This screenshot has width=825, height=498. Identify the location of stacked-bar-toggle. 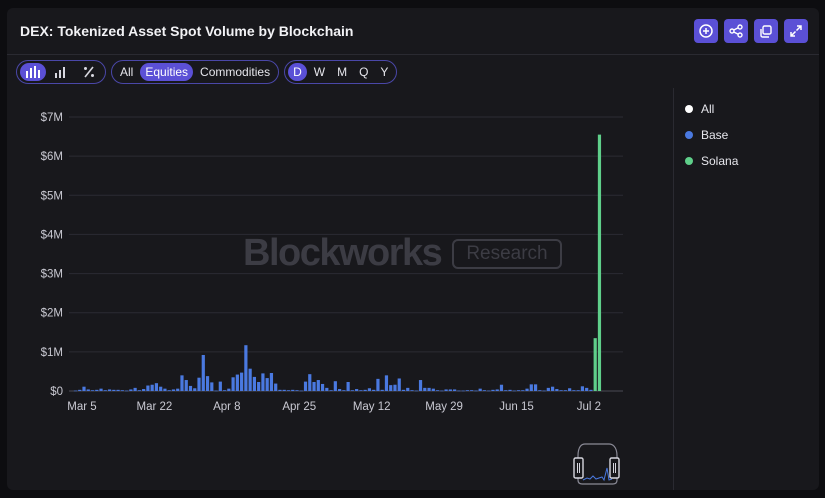
(61, 72).